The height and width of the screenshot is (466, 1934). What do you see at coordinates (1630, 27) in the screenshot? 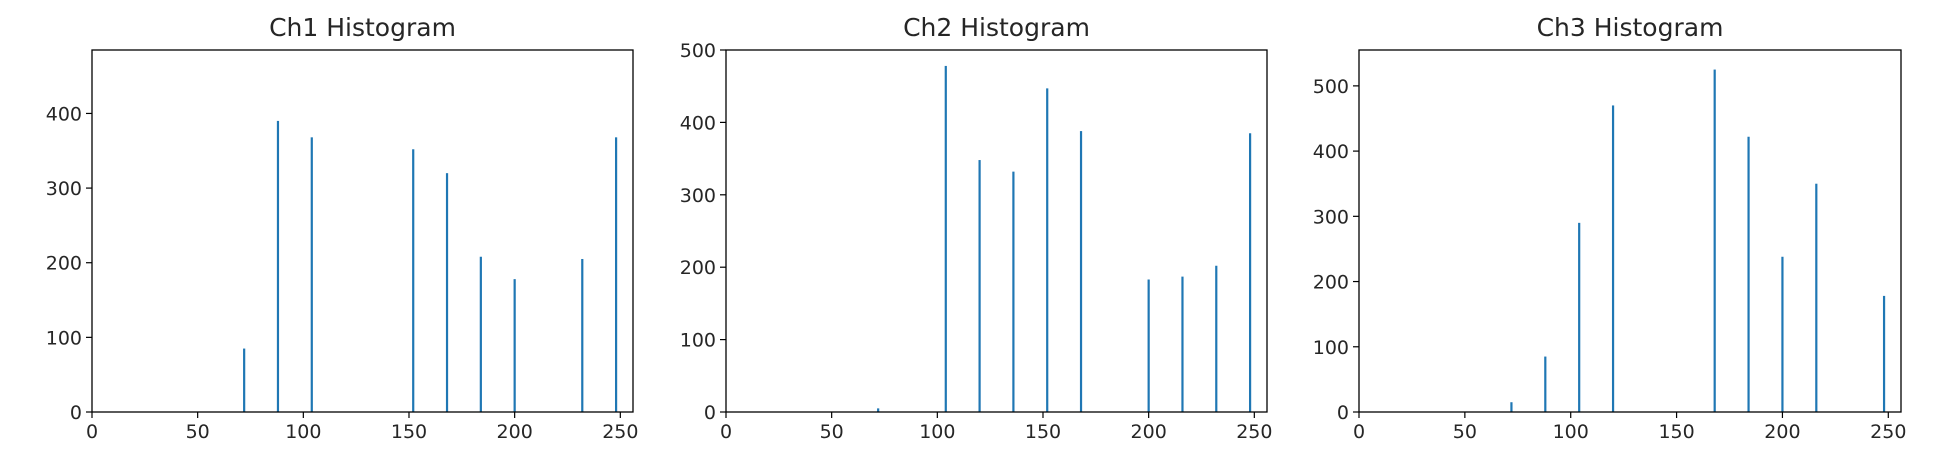
I see `ch3-chart-title: Ch3 Histogram` at bounding box center [1630, 27].